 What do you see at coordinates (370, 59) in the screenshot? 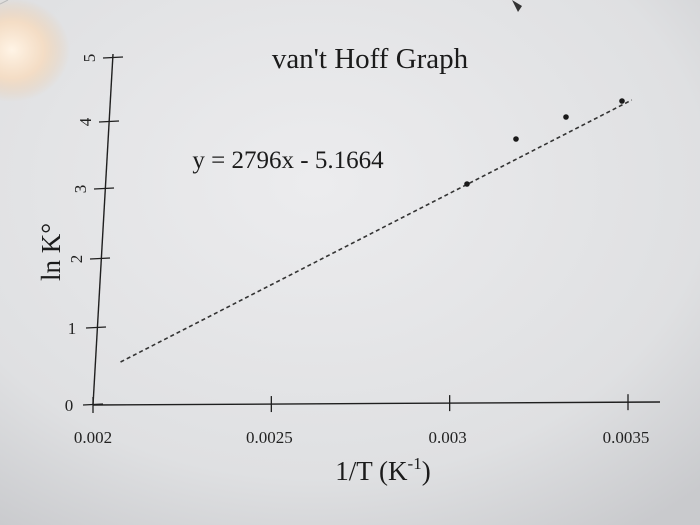
I see `chart-title: van't Hoff Graph` at bounding box center [370, 59].